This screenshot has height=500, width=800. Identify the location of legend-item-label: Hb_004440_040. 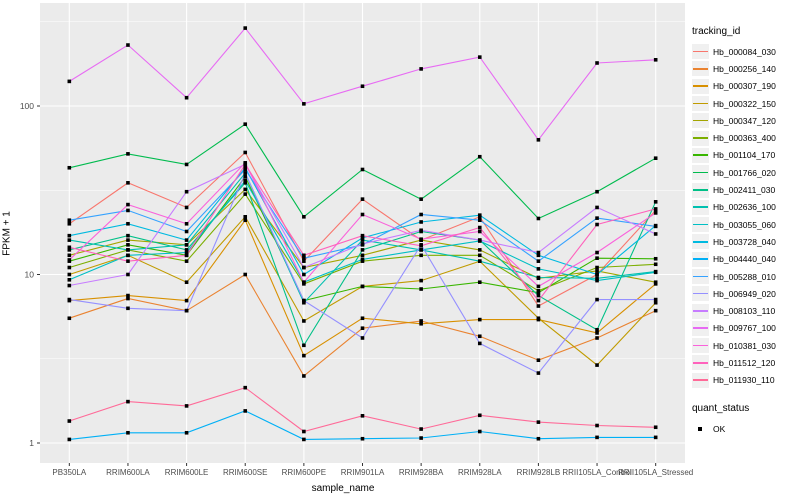
(744, 259).